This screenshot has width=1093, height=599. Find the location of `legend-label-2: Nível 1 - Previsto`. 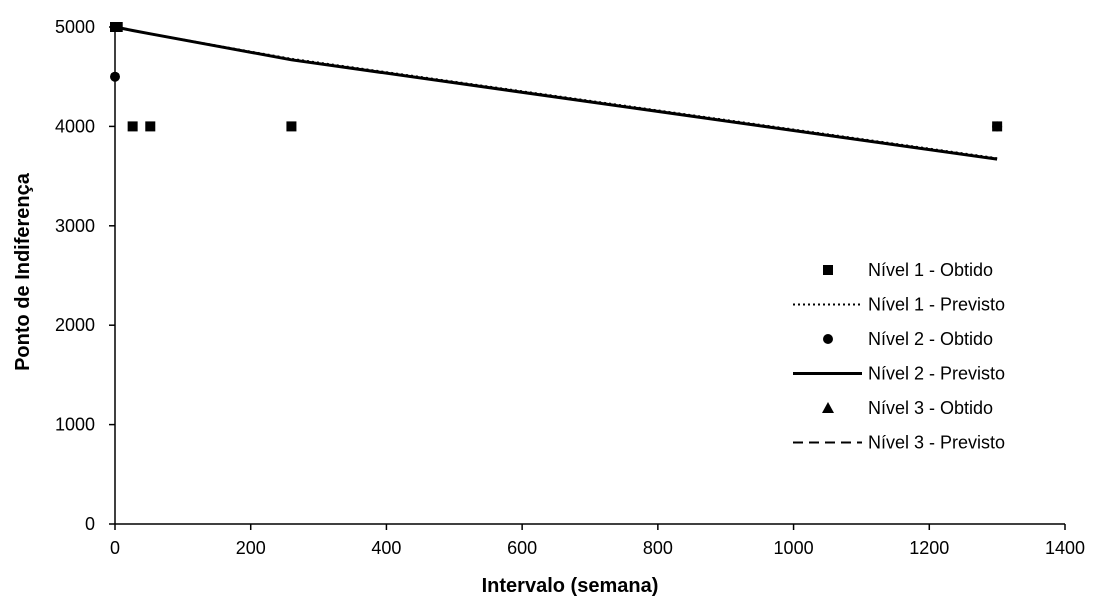

legend-label-2: Nível 1 - Previsto is located at coordinates (936, 305).